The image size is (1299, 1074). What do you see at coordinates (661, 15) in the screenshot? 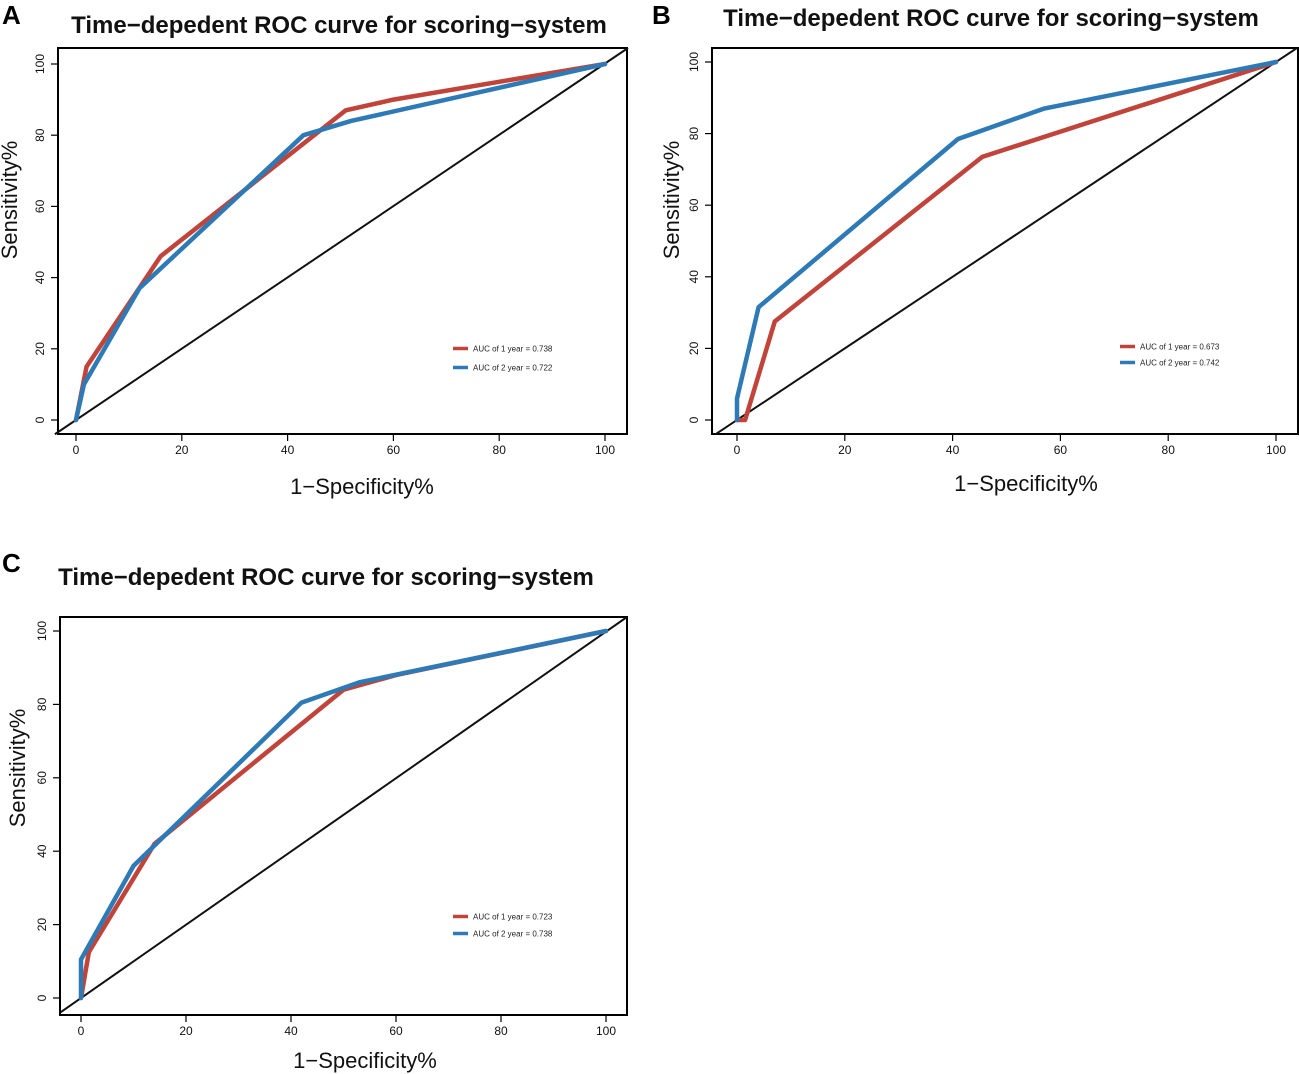
I see `panel-letter-b: B` at bounding box center [661, 15].